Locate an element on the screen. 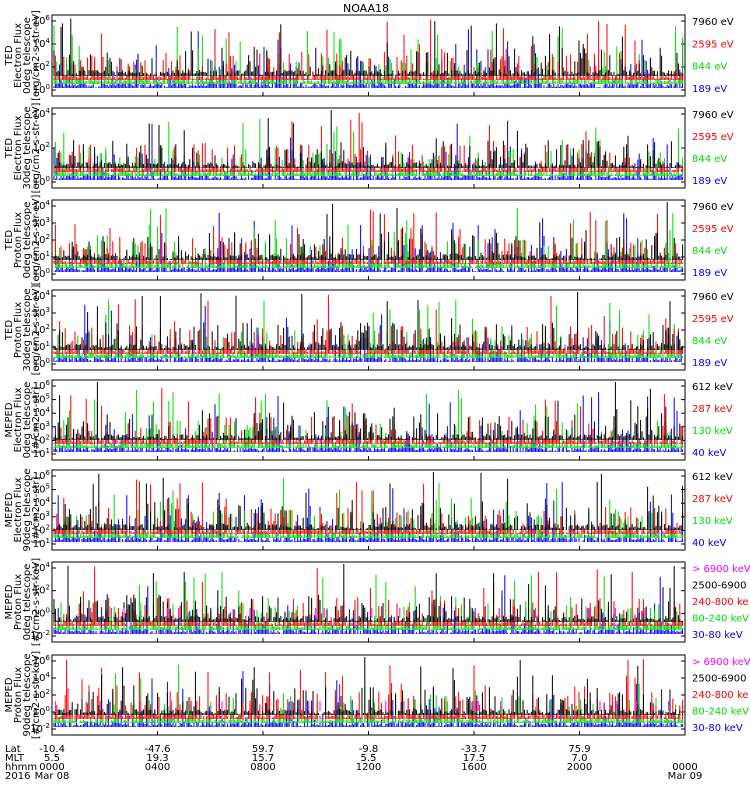  figure-title: NOAA18 is located at coordinates (366, 8).